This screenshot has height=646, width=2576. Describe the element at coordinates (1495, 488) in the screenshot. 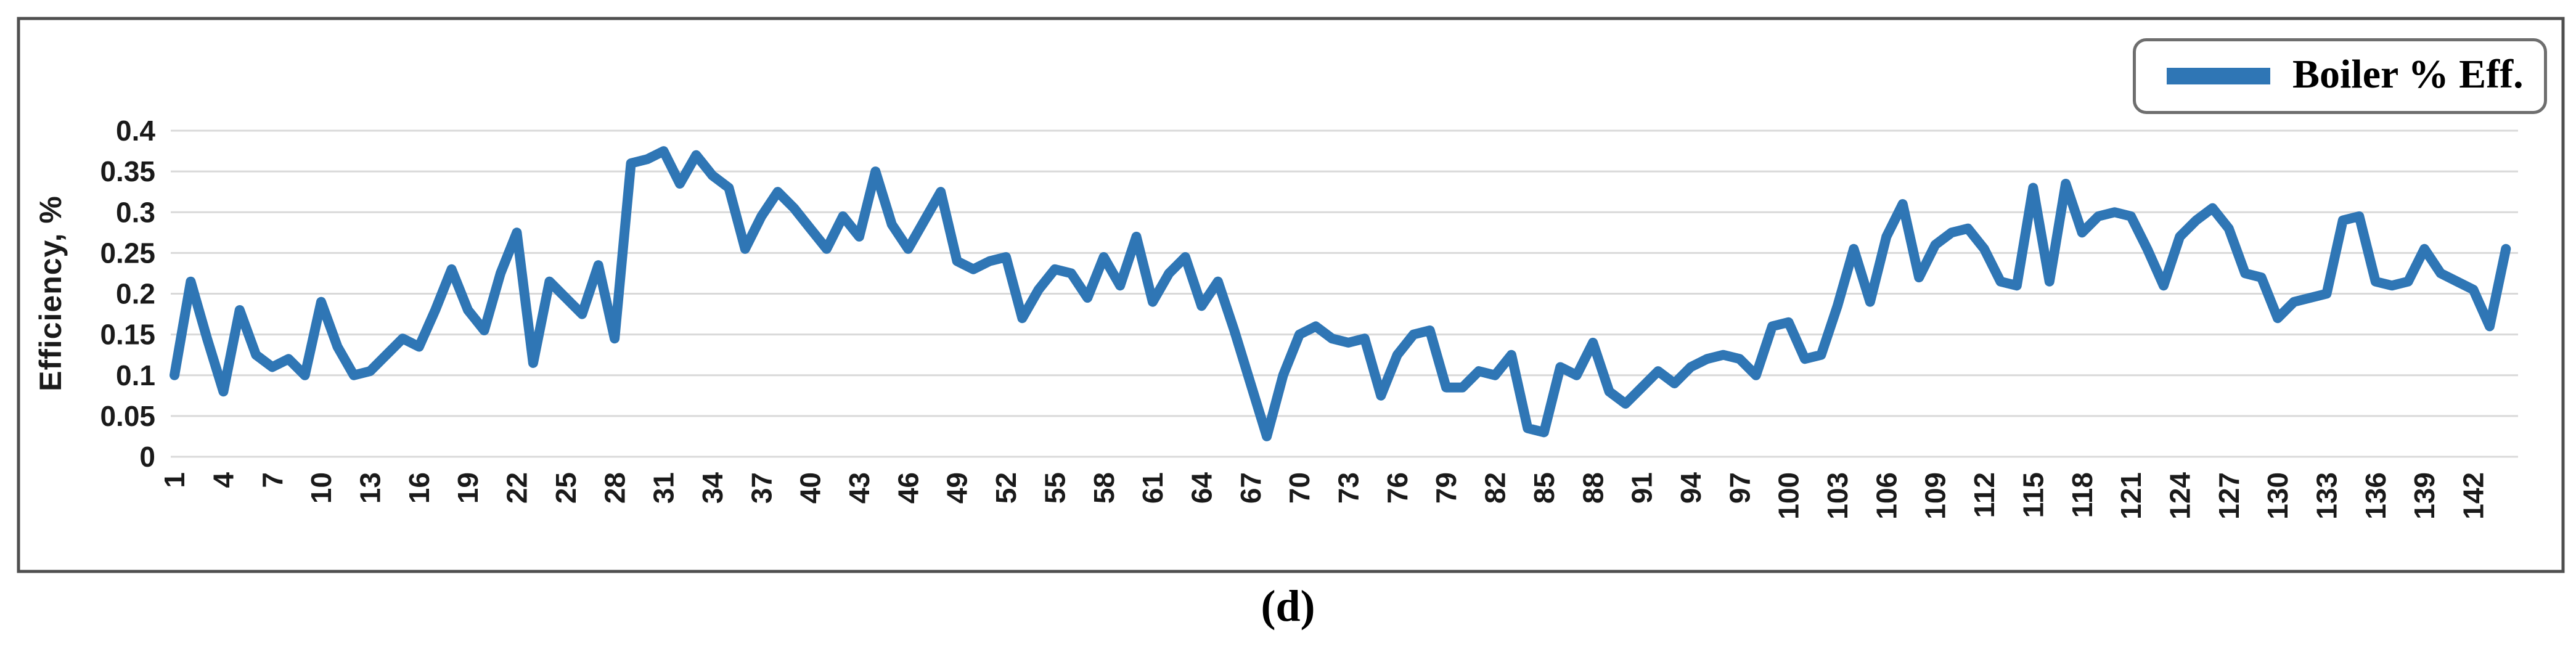

I see `x-tick-label: 82` at that location.